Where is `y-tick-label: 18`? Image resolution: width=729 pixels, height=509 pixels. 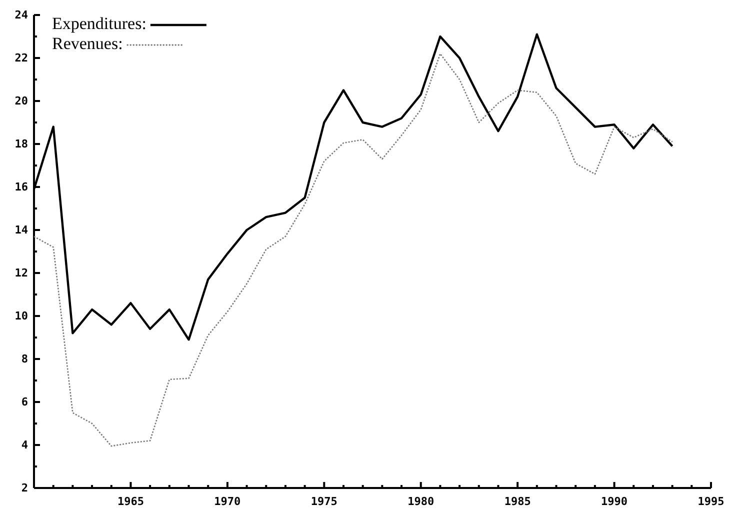
y-tick-label: 18 is located at coordinates (21, 144).